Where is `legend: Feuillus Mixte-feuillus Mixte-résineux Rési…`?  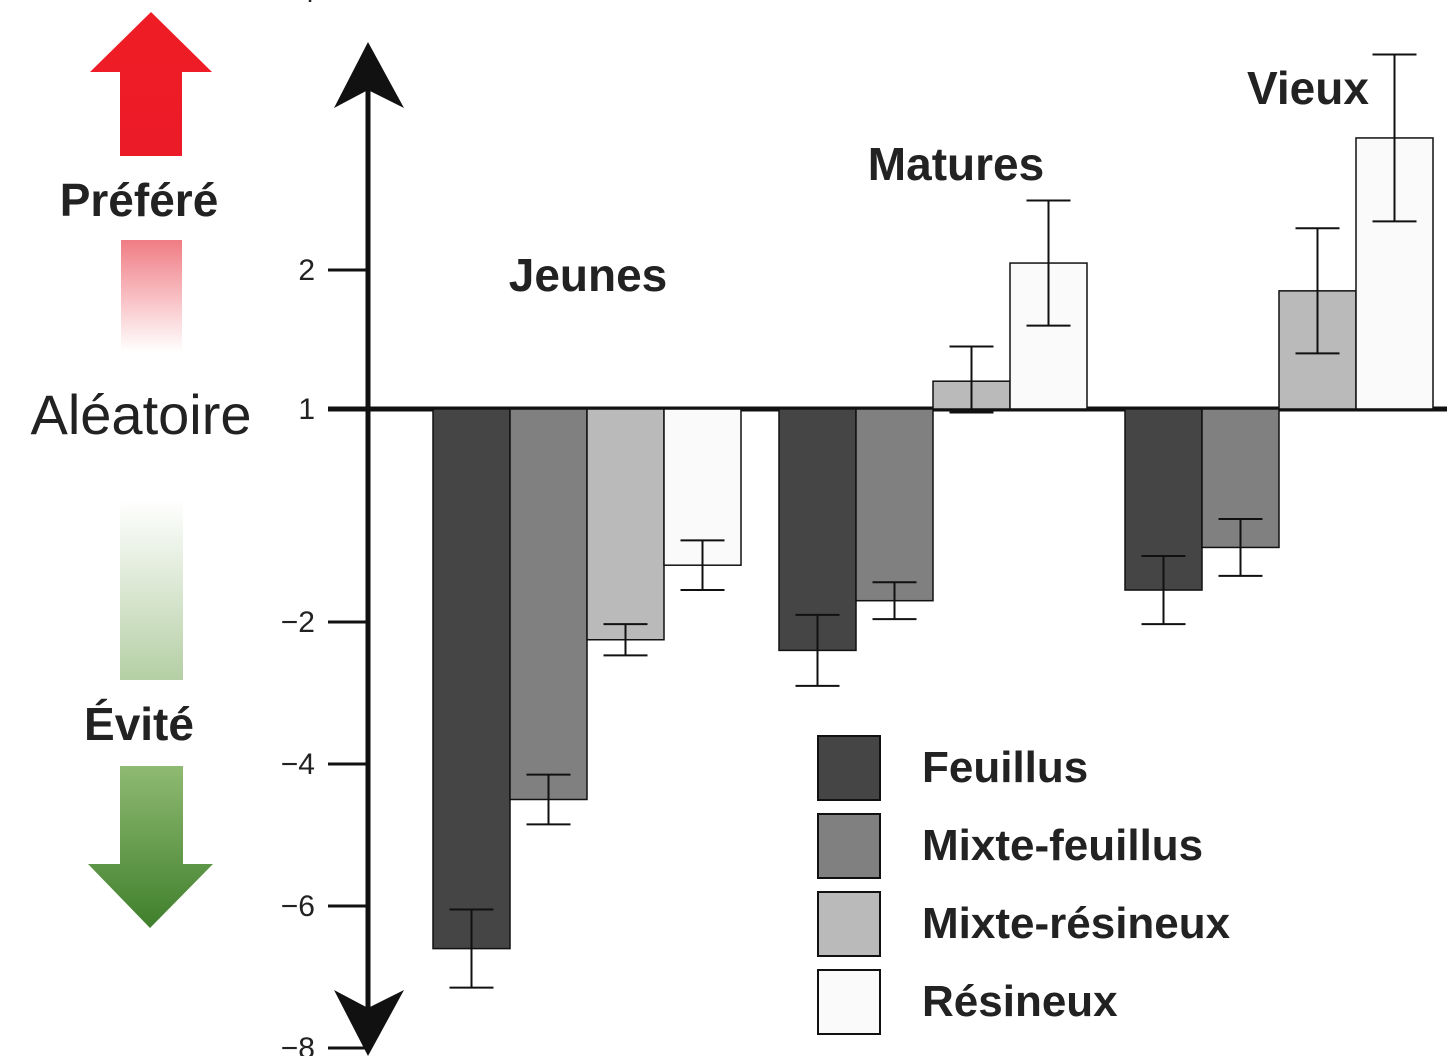
legend: Feuillus Mixte-feuillus Mixte-résineux Rési… is located at coordinates (1024, 885).